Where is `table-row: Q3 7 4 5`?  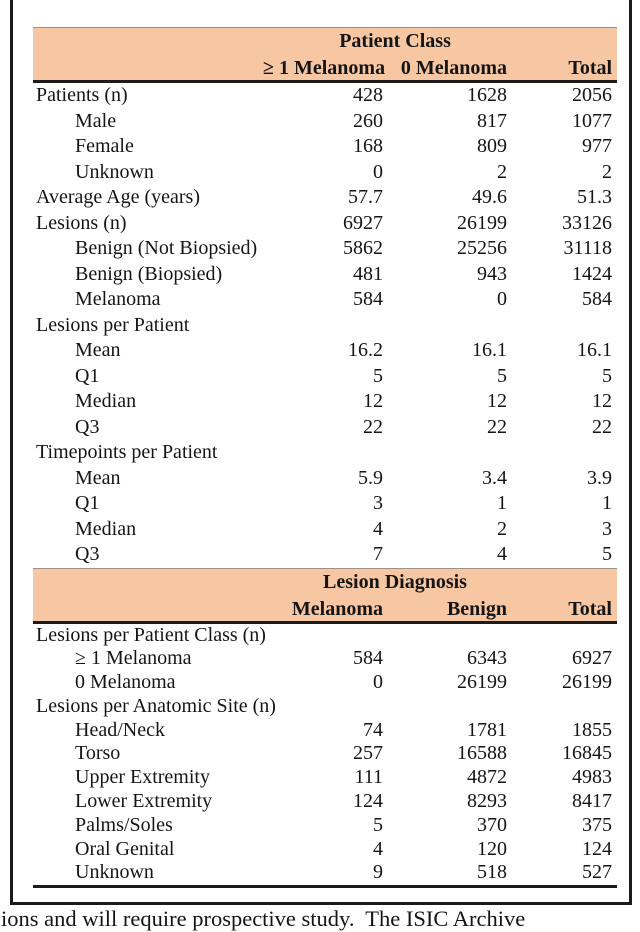 table-row: Q3 7 4 5 is located at coordinates (325, 555).